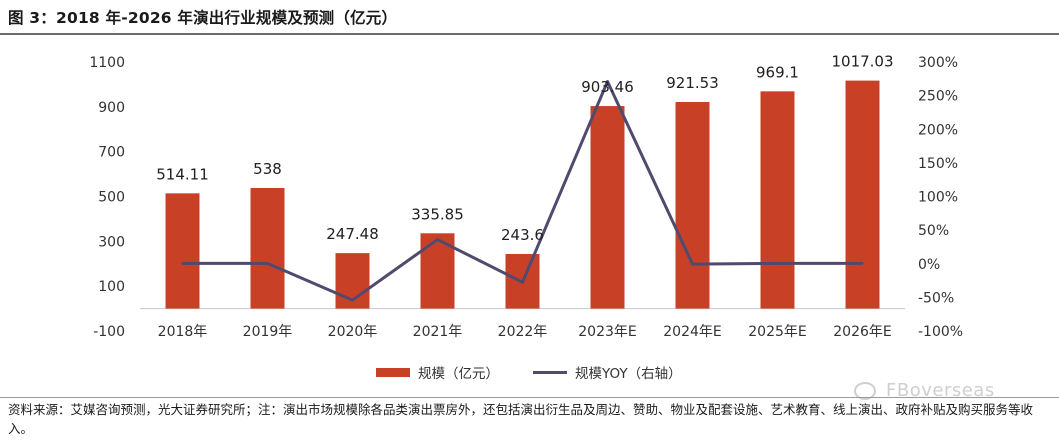 The image size is (1059, 444). Describe the element at coordinates (607, 87) in the screenshot. I see `bar-value-label: 903.46` at that location.